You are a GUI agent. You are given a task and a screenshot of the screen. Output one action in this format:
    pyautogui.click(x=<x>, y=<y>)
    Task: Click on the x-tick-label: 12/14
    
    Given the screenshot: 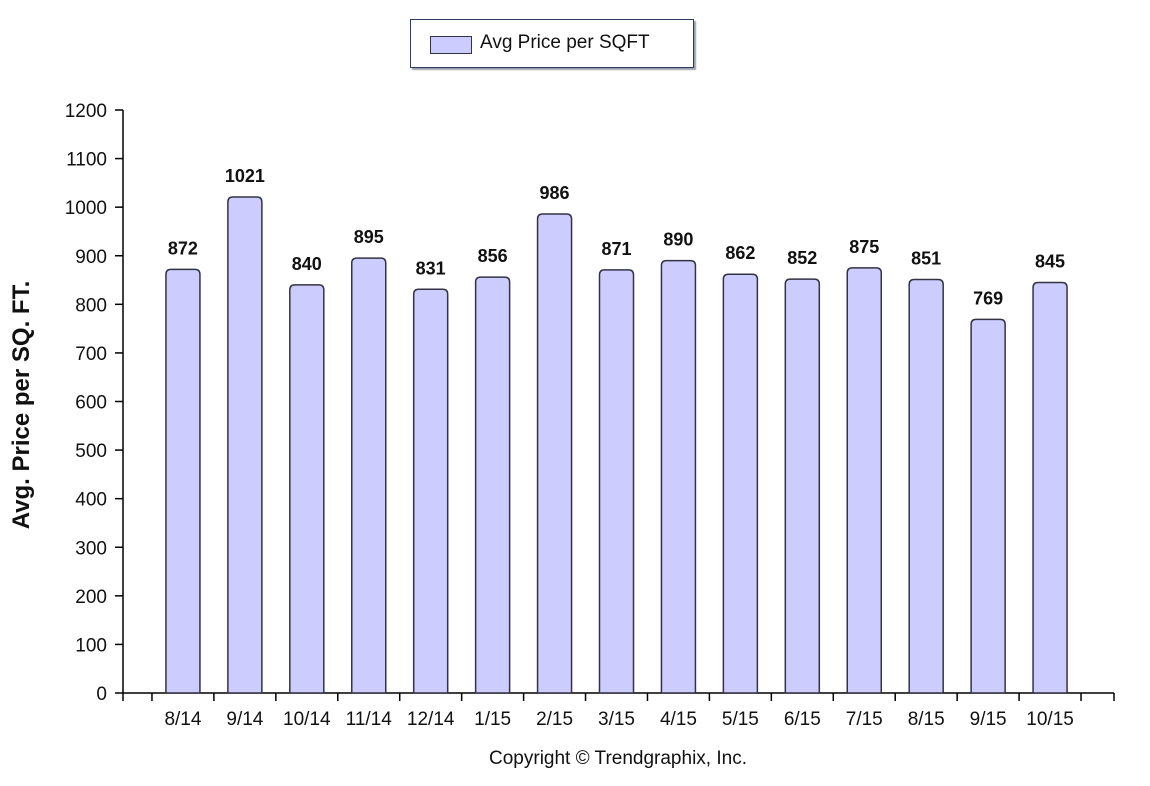 What is the action you would take?
    pyautogui.click(x=431, y=719)
    